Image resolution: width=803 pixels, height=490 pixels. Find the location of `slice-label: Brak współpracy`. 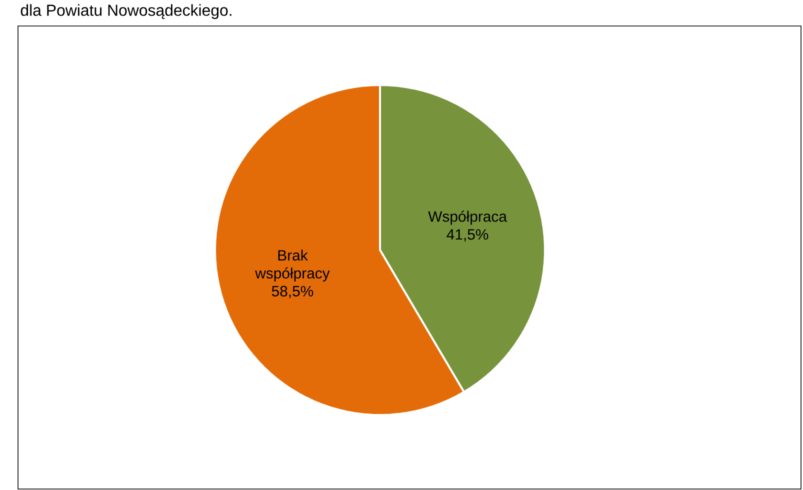

slice-label: Brak współpracy is located at coordinates (292, 266).